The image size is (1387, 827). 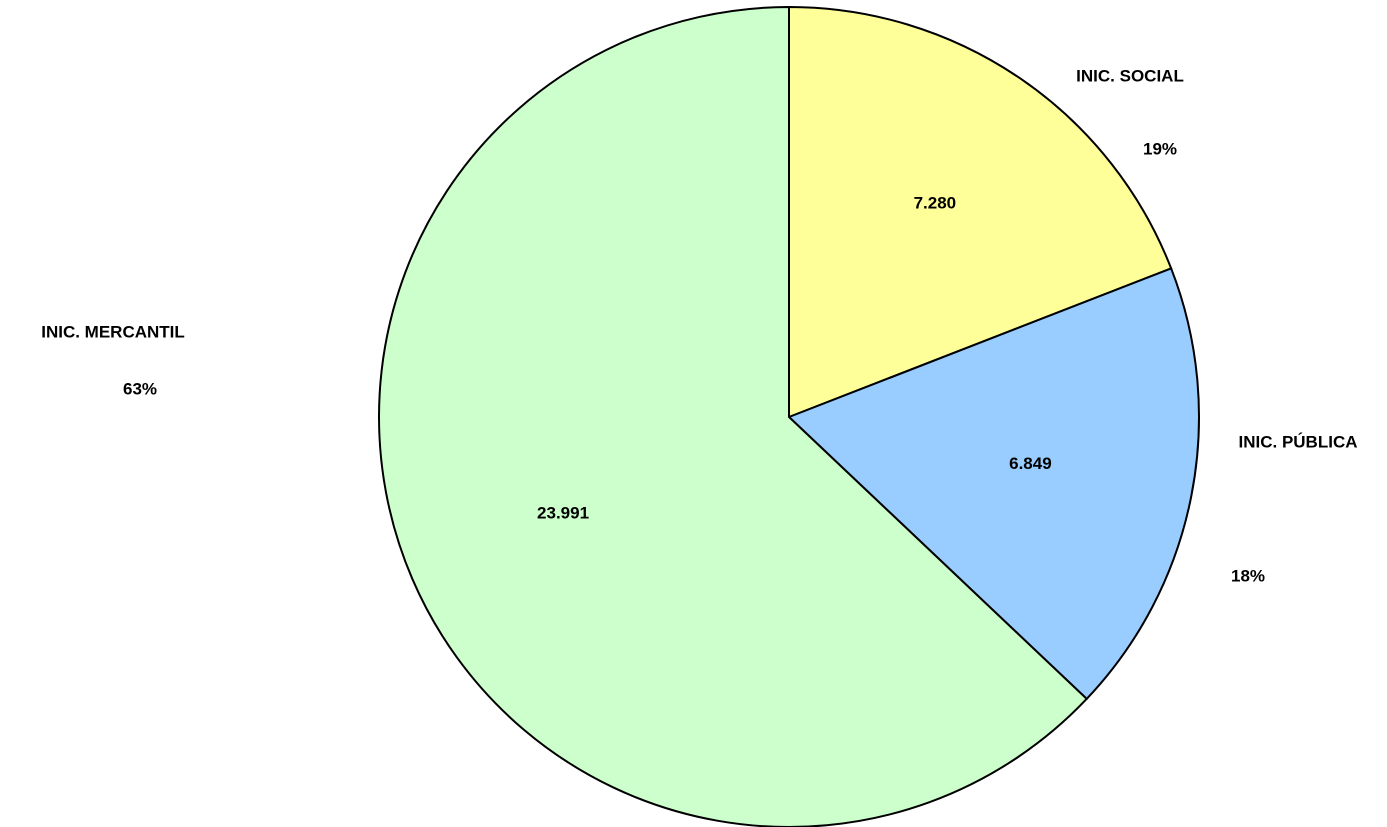 What do you see at coordinates (140, 388) in the screenshot?
I see `percent-label: 63%` at bounding box center [140, 388].